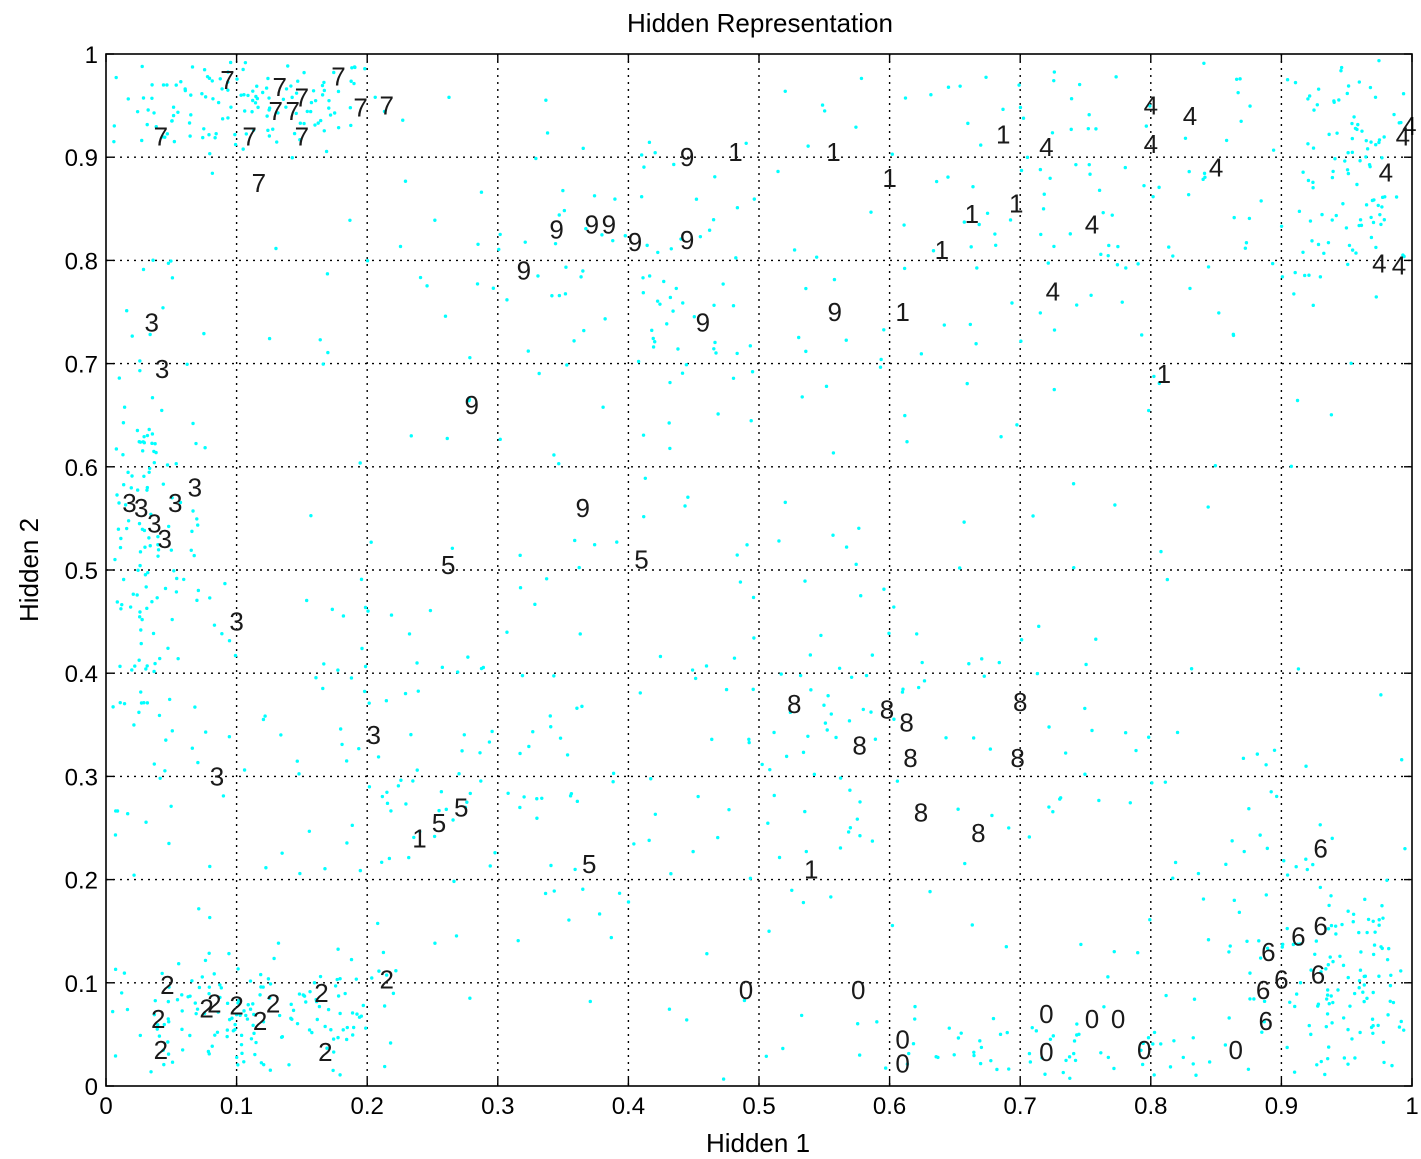  Describe the element at coordinates (1318, 975) in the screenshot. I see `digit-label-6: 6` at that location.